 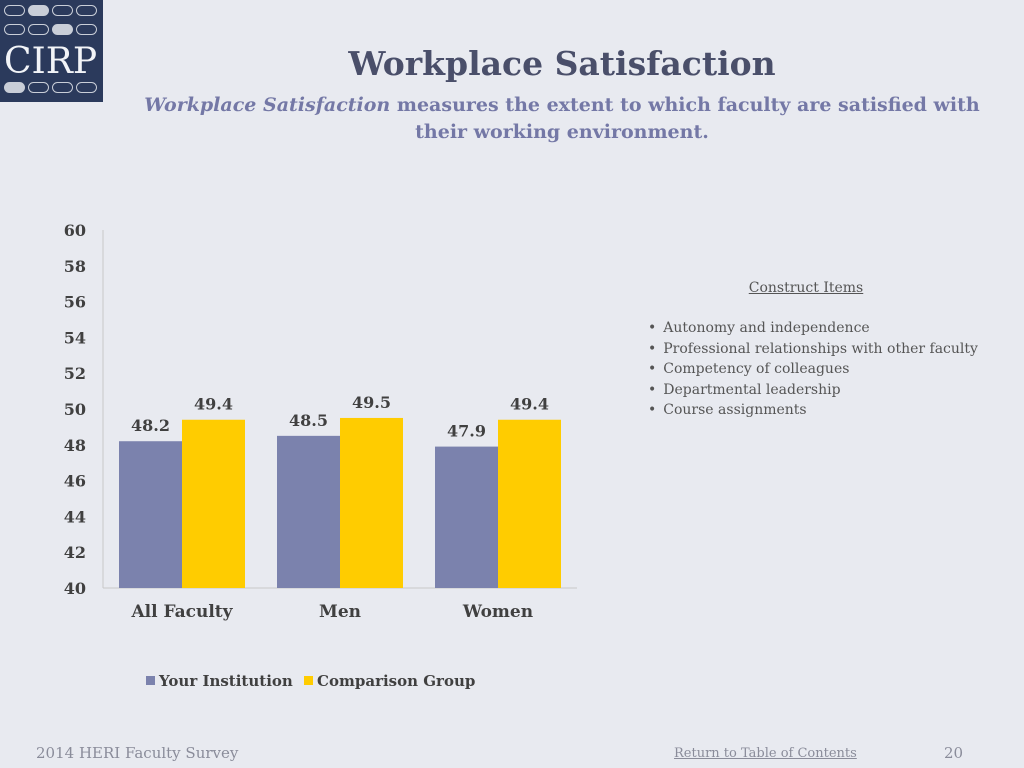 I want to click on legend-item-comparison-group: Comparison Group, so click(x=389, y=681).